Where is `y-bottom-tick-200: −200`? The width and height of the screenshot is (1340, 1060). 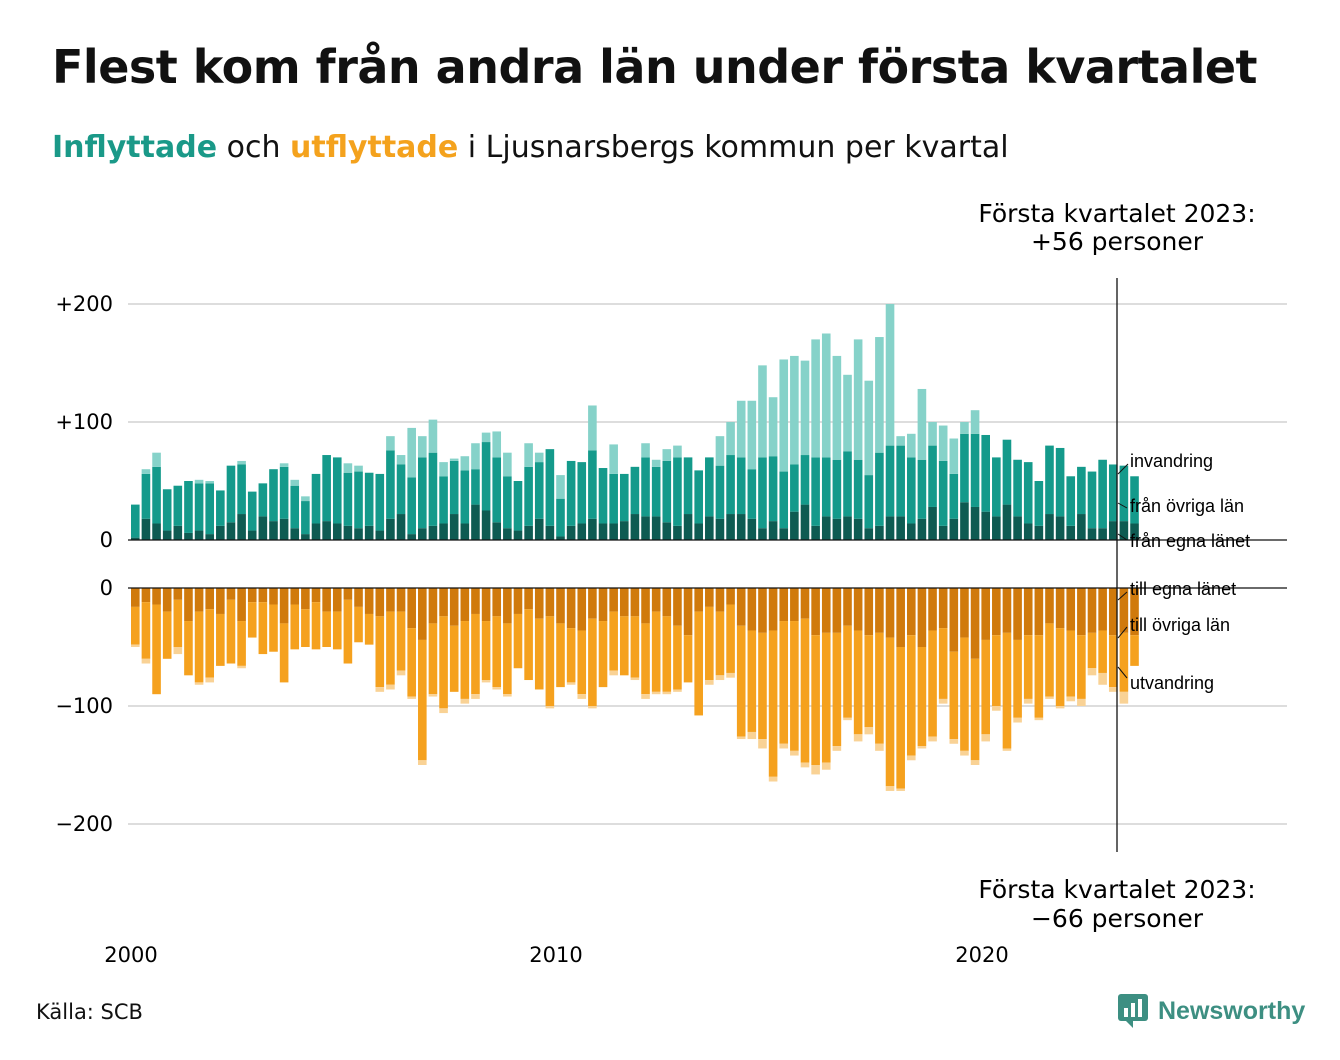 y-bottom-tick-200: −200 is located at coordinates (84, 824).